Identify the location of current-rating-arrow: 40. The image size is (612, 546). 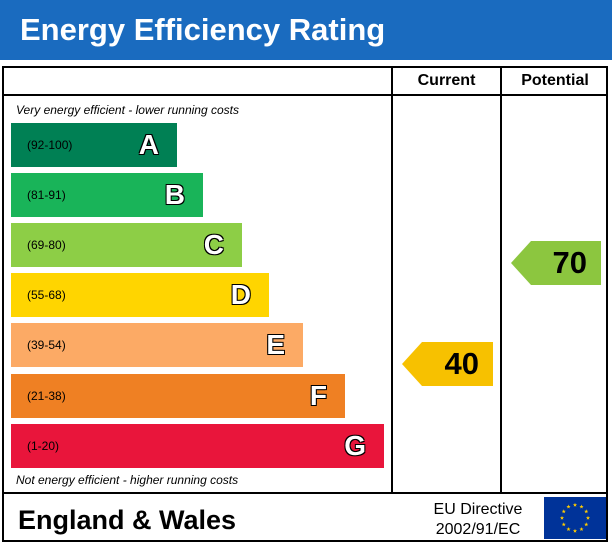
(447, 364).